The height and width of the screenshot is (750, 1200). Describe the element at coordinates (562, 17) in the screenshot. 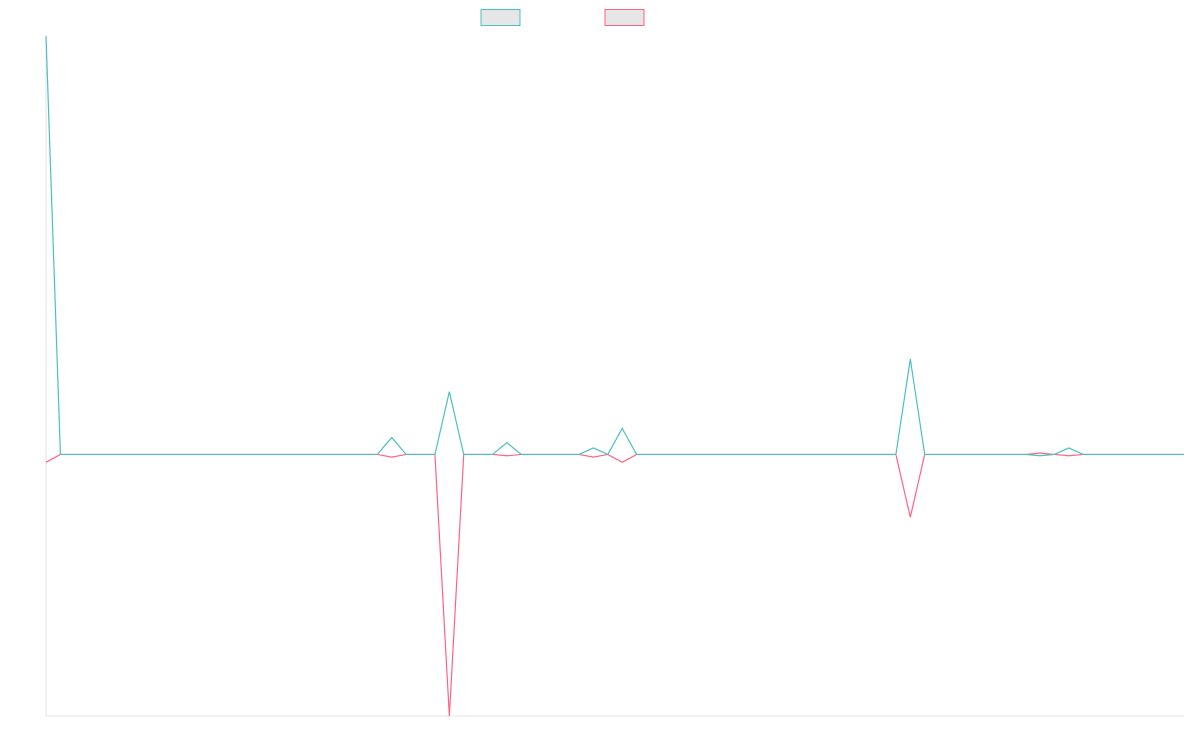

I see `legend` at that location.